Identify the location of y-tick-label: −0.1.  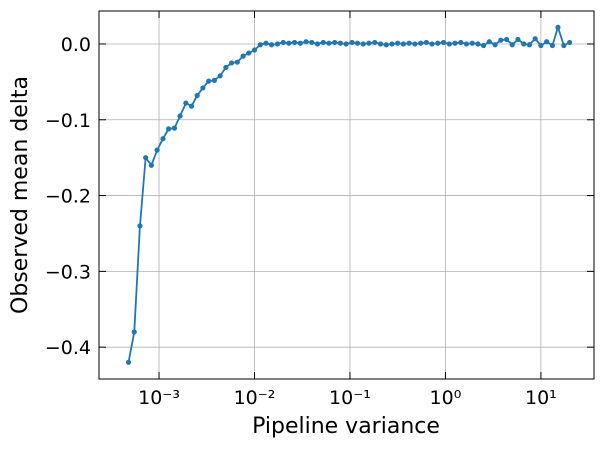
(68, 121).